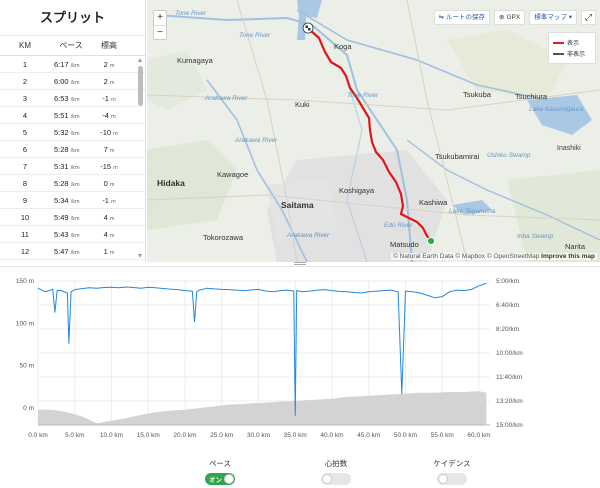  I want to click on header-pace: ペース, so click(71, 45).